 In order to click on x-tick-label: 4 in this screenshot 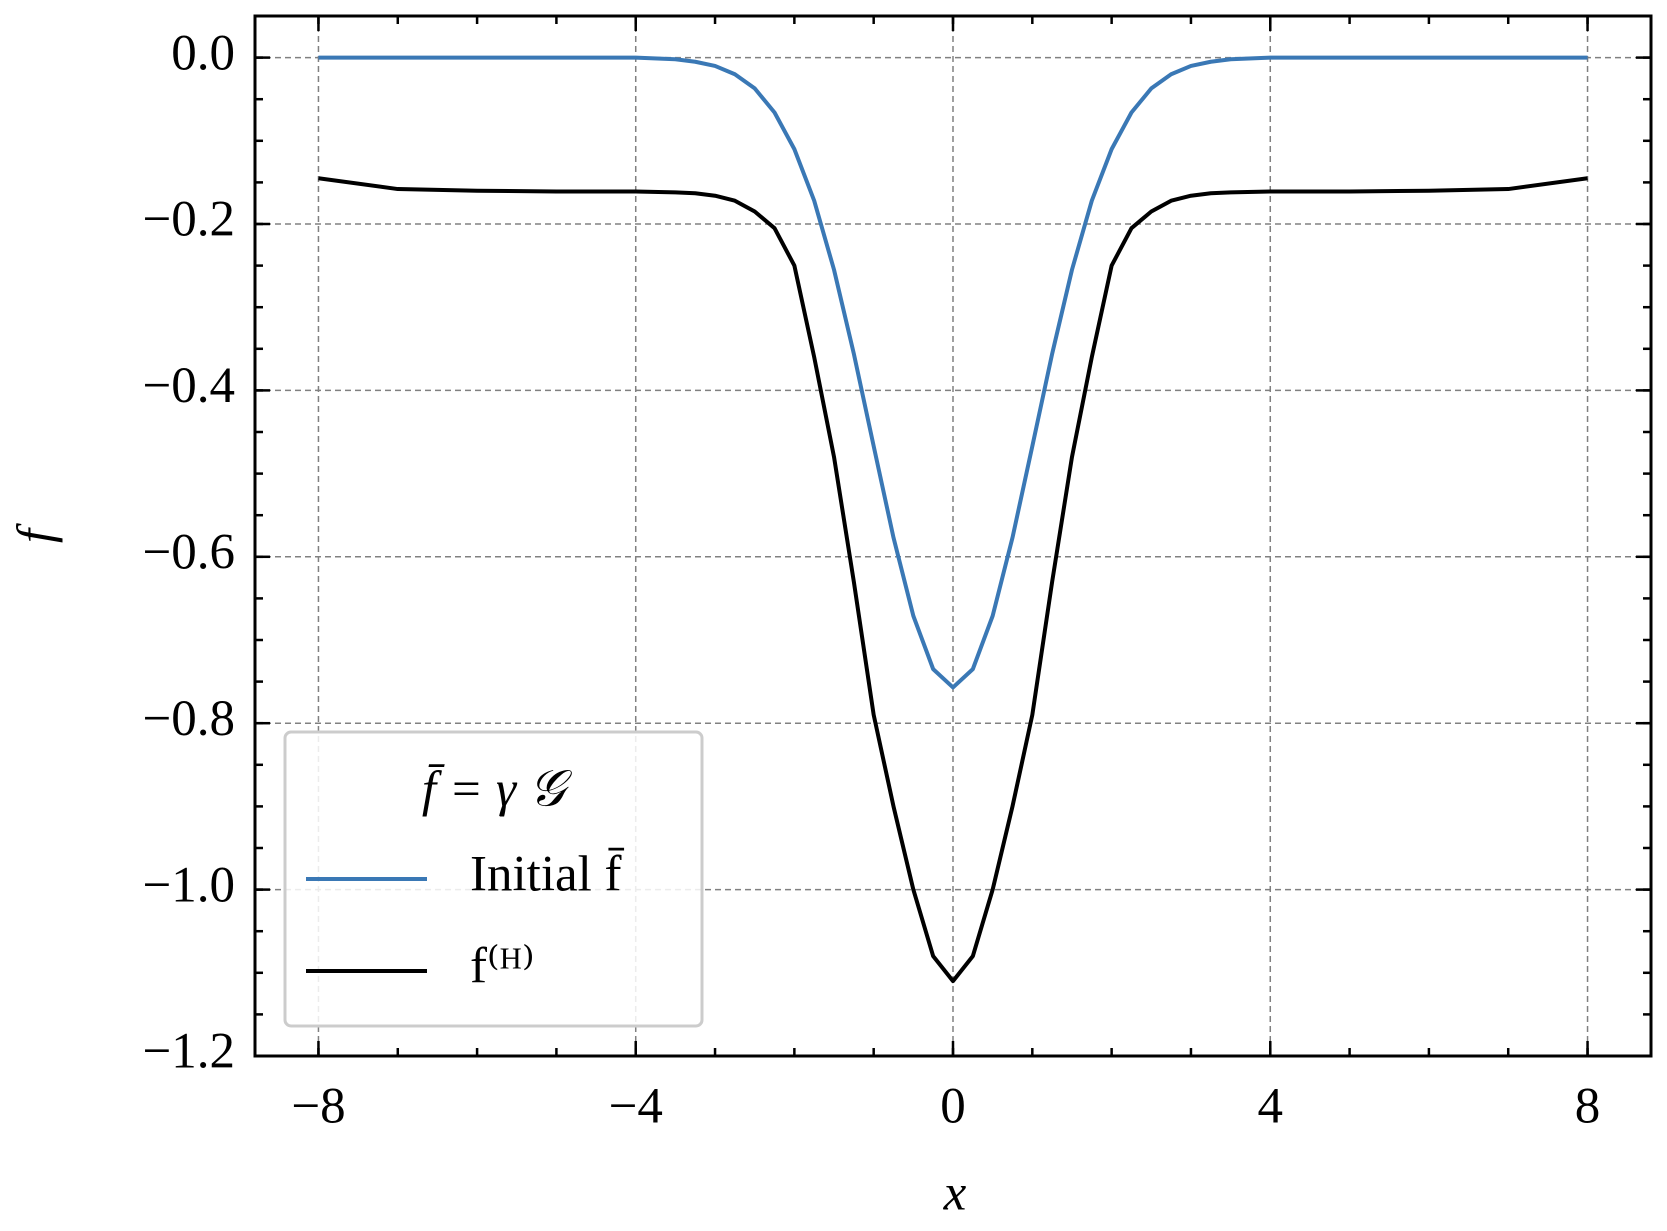, I will do `click(1271, 1107)`.